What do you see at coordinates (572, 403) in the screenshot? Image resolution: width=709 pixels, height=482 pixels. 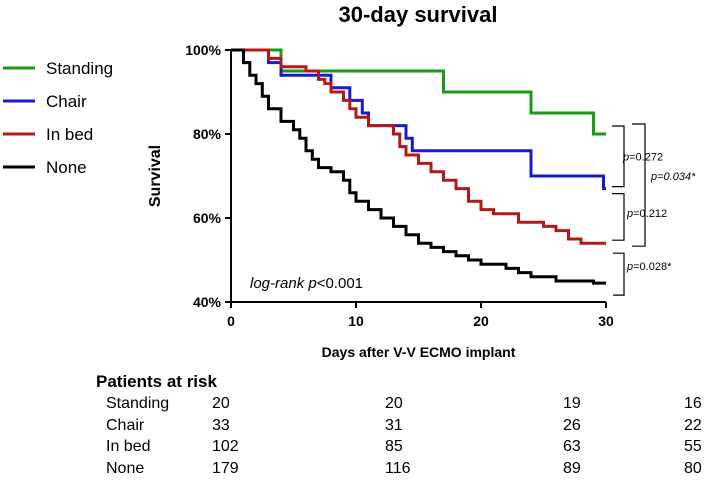 I see `risk-cell-value: 19` at bounding box center [572, 403].